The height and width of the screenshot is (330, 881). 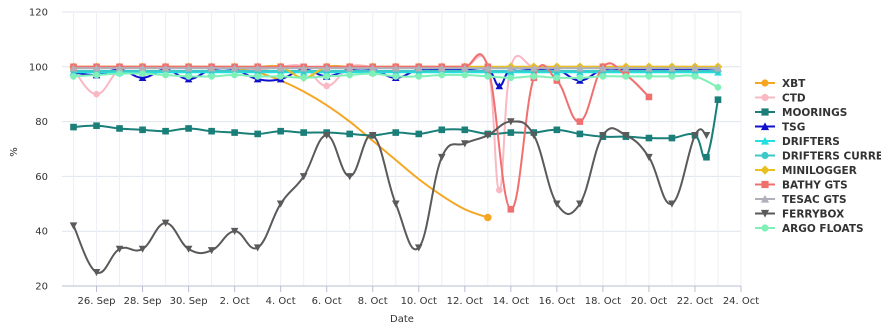 I want to click on x-tick-label: 4. Oct, so click(x=281, y=301).